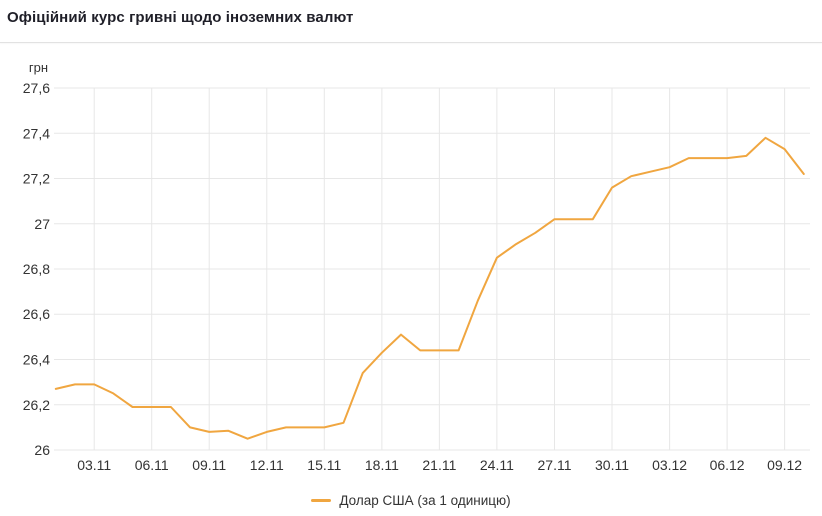 This screenshot has width=822, height=516. Describe the element at coordinates (36, 133) in the screenshot. I see `y-tick-label: 27,4` at that location.